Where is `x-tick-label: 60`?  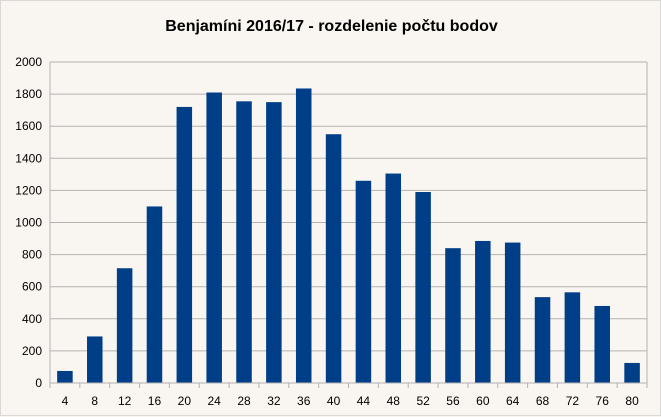
x-tick-label: 60 is located at coordinates (483, 401).